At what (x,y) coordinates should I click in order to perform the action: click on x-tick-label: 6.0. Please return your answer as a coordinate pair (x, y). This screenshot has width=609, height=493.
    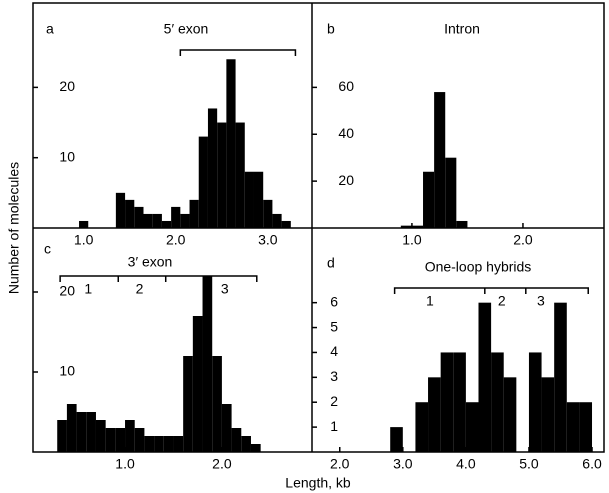
    Looking at the image, I should click on (592, 464).